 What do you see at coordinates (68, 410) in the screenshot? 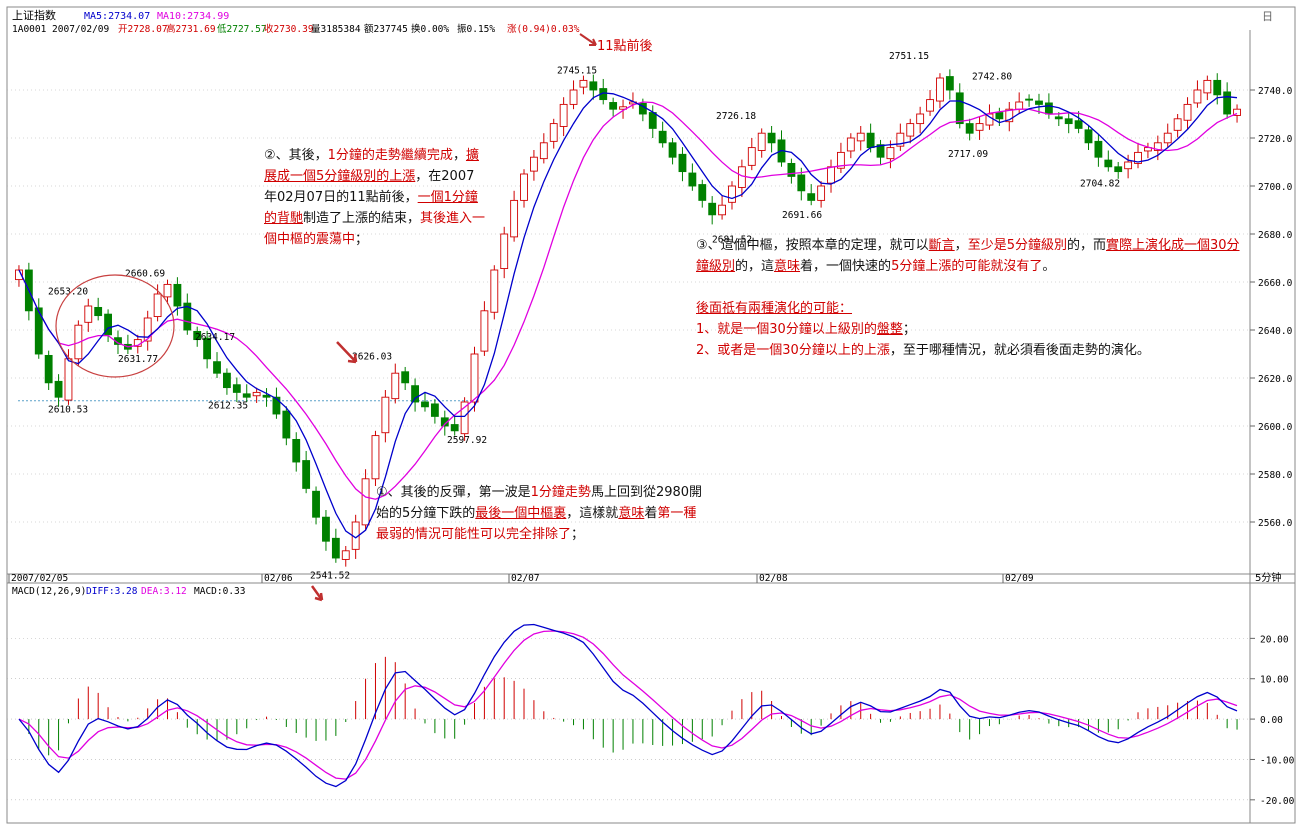
I see `price-label: 2610.53` at bounding box center [68, 410].